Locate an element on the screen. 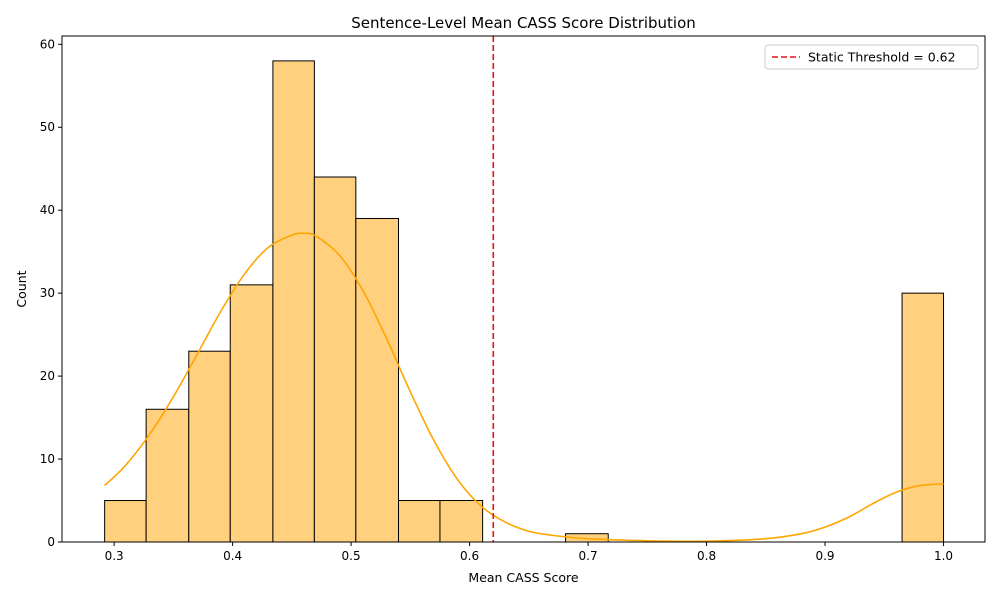 The height and width of the screenshot is (600, 1000). legend-box is located at coordinates (871, 57).